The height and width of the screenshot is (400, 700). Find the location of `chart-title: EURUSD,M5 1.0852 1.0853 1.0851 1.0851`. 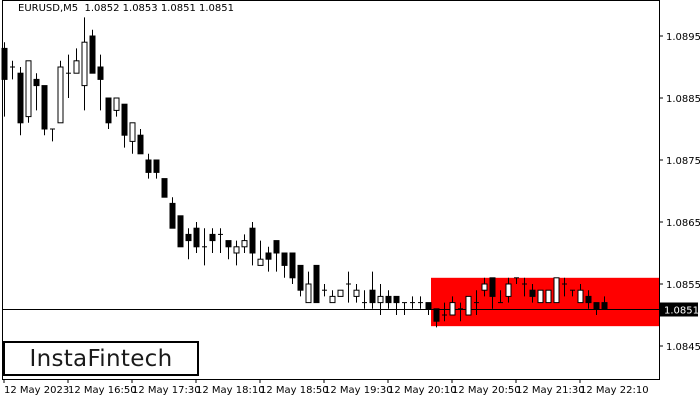

chart-title: EURUSD,M5 1.0852 1.0853 1.0851 1.0851 is located at coordinates (126, 8).